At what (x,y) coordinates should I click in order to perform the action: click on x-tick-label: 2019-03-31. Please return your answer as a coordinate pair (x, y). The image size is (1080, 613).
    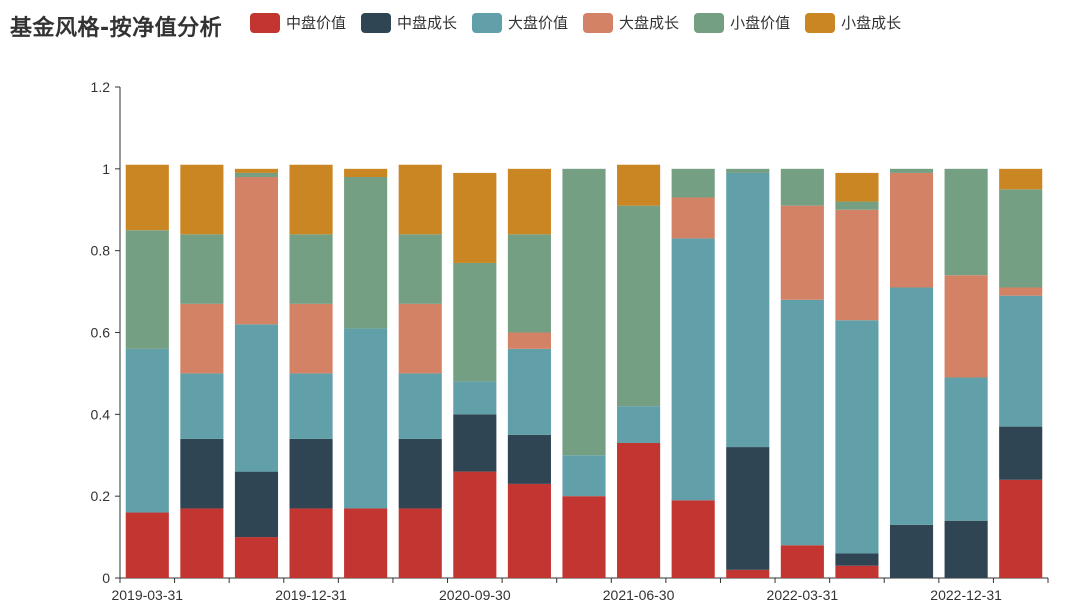
    Looking at the image, I should click on (147, 595).